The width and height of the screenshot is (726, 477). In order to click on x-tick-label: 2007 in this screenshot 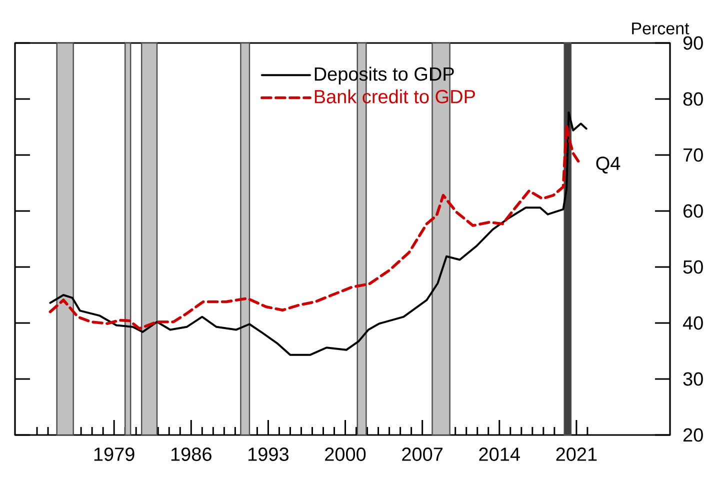, I will do `click(422, 454)`.